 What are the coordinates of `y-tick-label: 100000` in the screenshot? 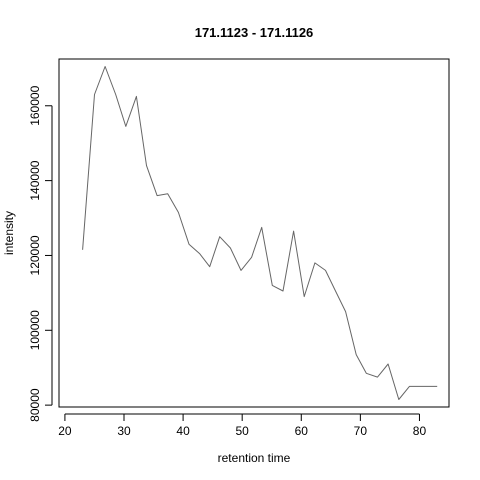 It's located at (35, 330).